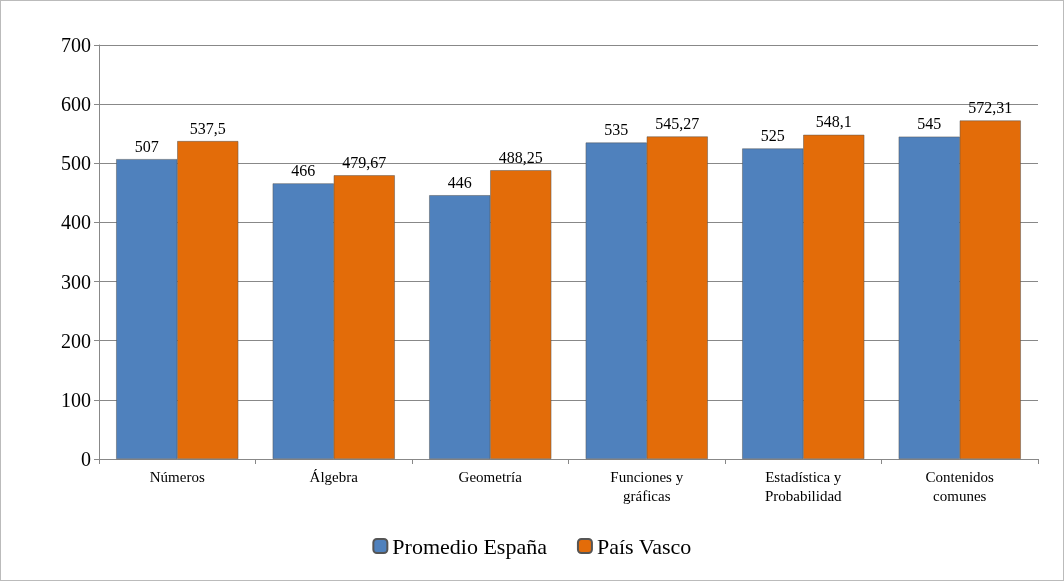 This screenshot has width=1064, height=581. I want to click on data-label: 537,5, so click(207, 128).